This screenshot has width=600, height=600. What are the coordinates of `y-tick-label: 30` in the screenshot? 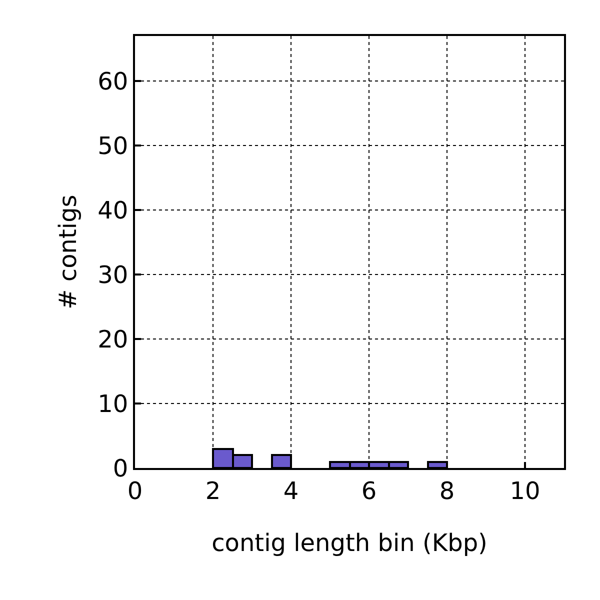 It's located at (113, 274).